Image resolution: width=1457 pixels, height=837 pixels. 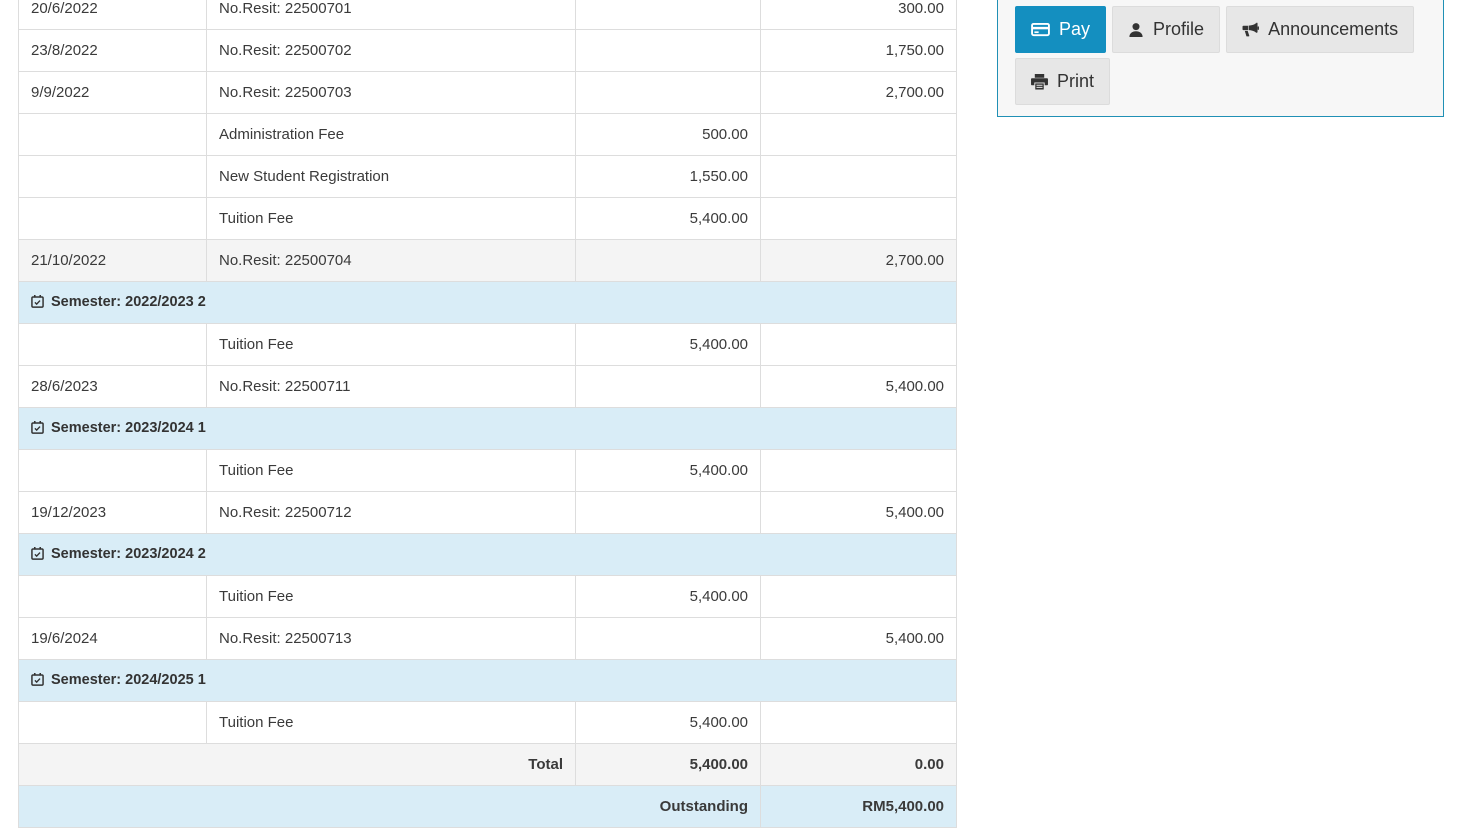 I want to click on credit-cell: 2,700.00, so click(x=858, y=260).